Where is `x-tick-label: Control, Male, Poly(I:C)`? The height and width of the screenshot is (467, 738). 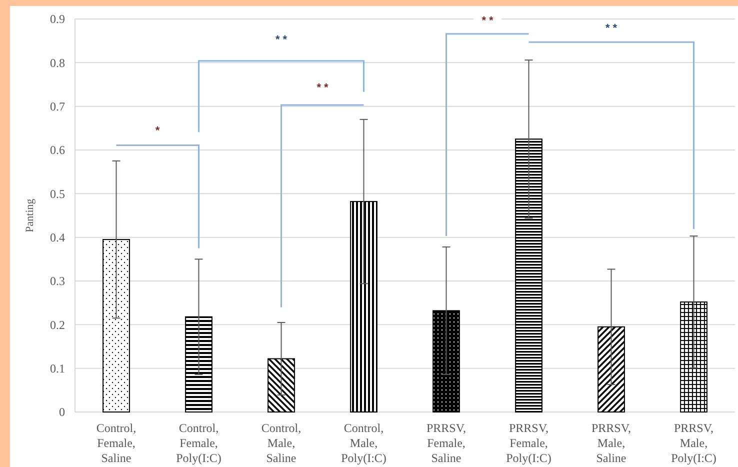 x-tick-label: Control, Male, Poly(I:C) is located at coordinates (363, 443).